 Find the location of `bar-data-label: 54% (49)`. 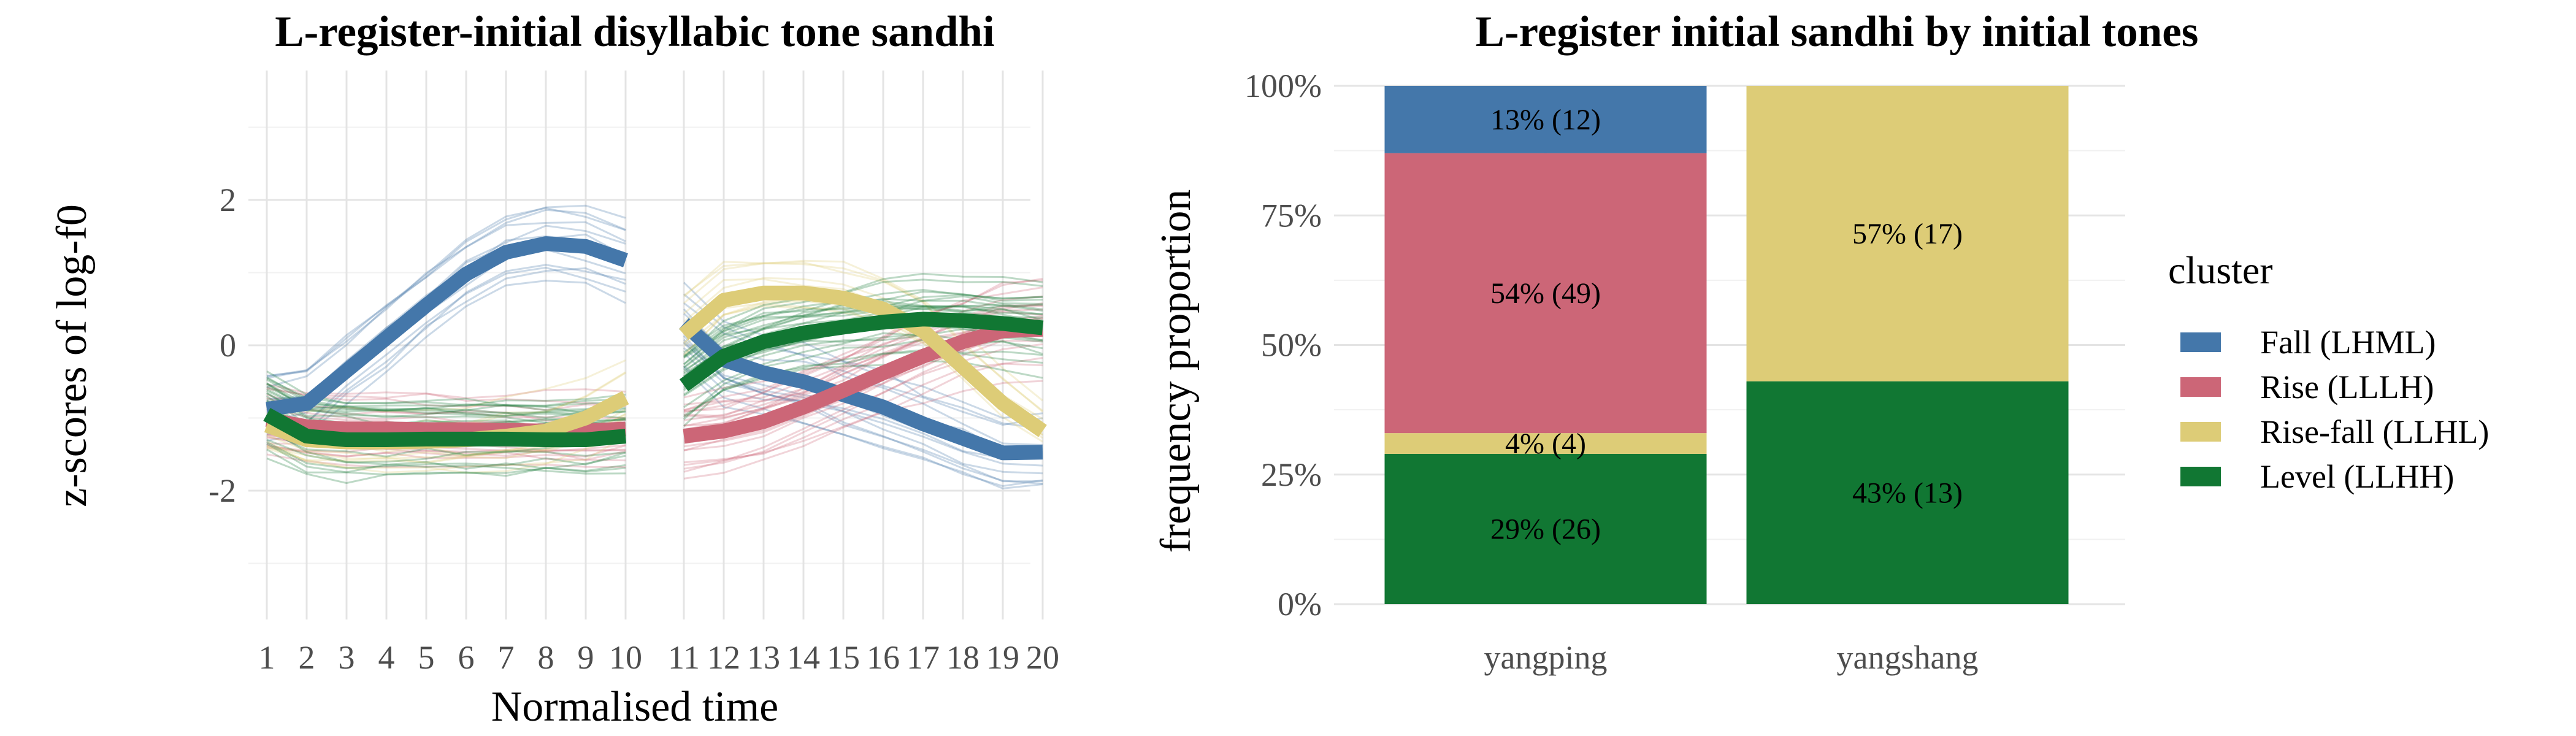

bar-data-label: 54% (49) is located at coordinates (1545, 293).